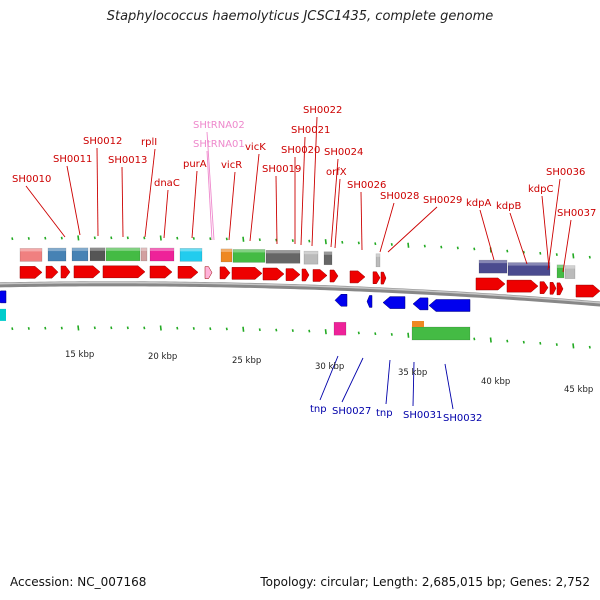 This screenshot has width=600, height=600. I want to click on genome-backbone, so click(300, 294).